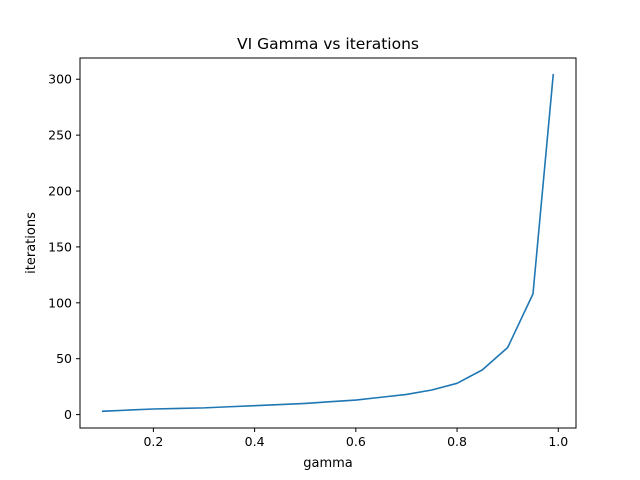 This screenshot has height=480, width=640. Describe the element at coordinates (60, 191) in the screenshot. I see `y-tick-label: 200` at that location.